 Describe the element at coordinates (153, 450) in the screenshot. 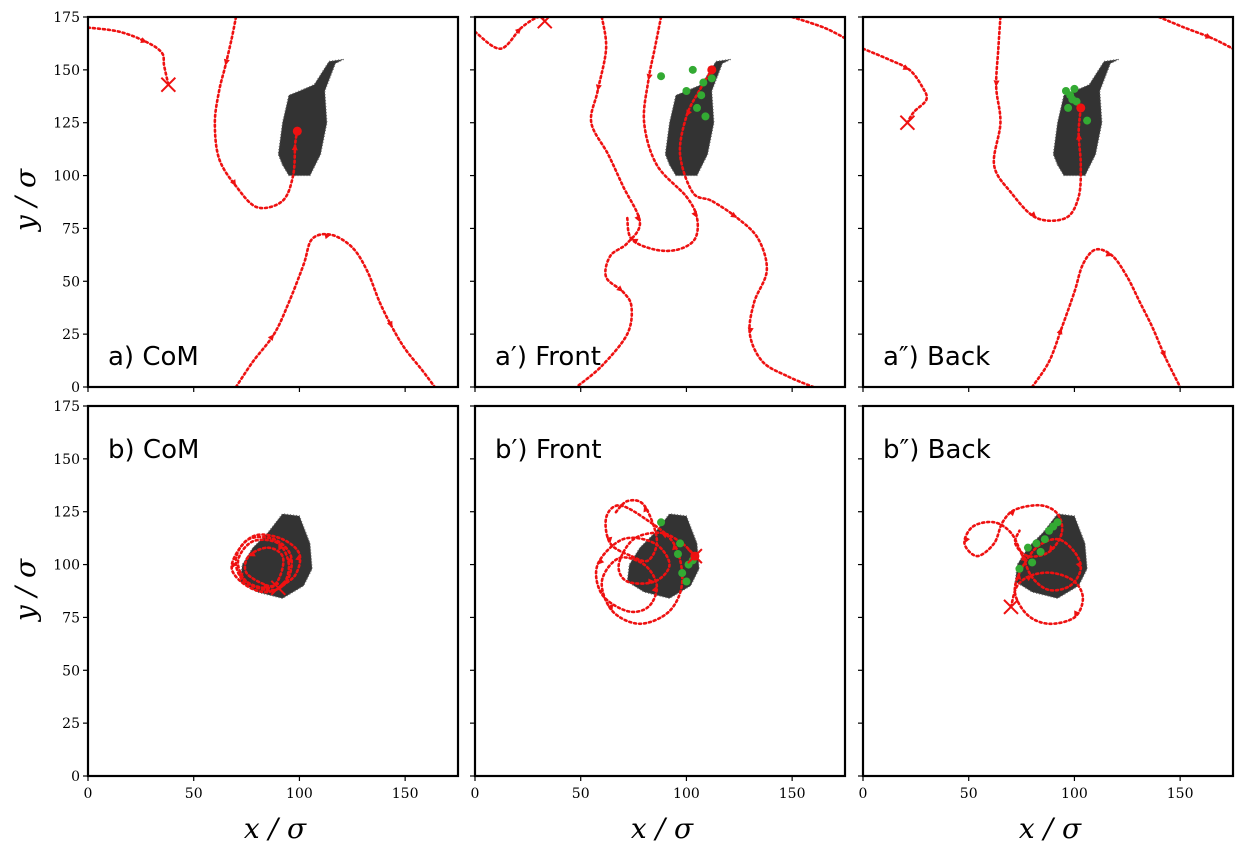

I see `panel-label: b) CoM` at that location.